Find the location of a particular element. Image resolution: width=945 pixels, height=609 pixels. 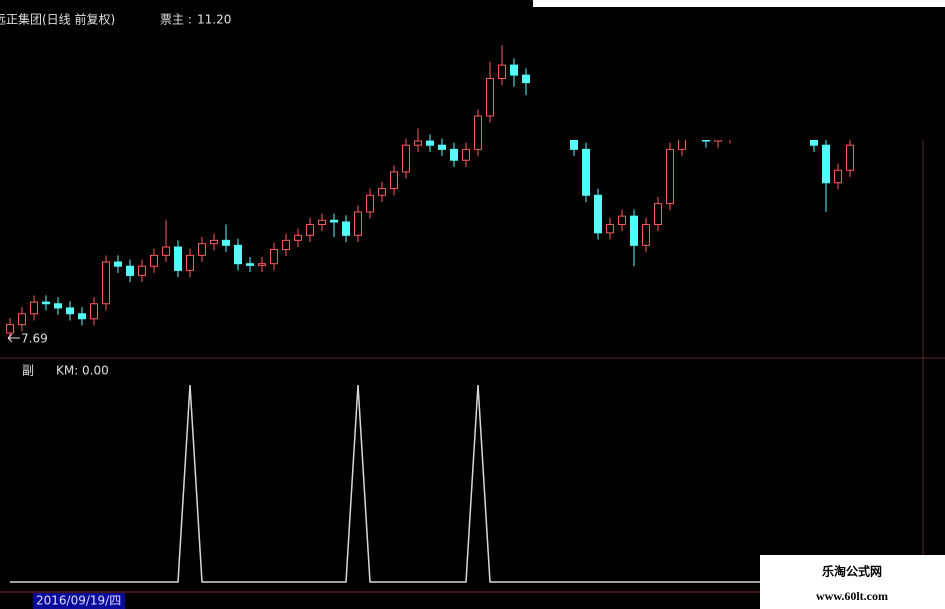

legend-value: 0.00 is located at coordinates (95, 371).